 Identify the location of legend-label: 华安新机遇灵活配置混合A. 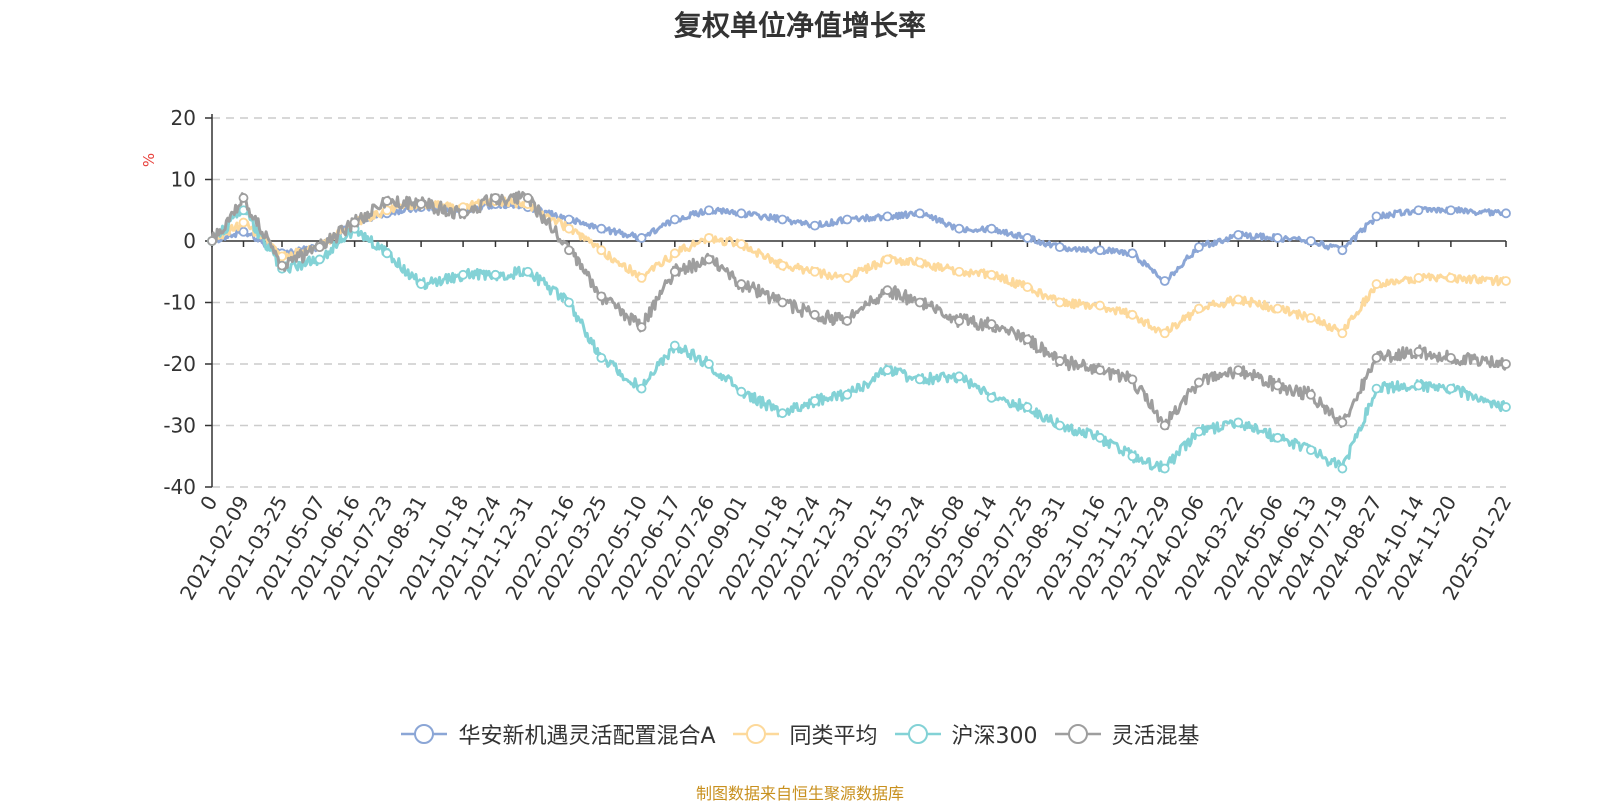
(587, 736).